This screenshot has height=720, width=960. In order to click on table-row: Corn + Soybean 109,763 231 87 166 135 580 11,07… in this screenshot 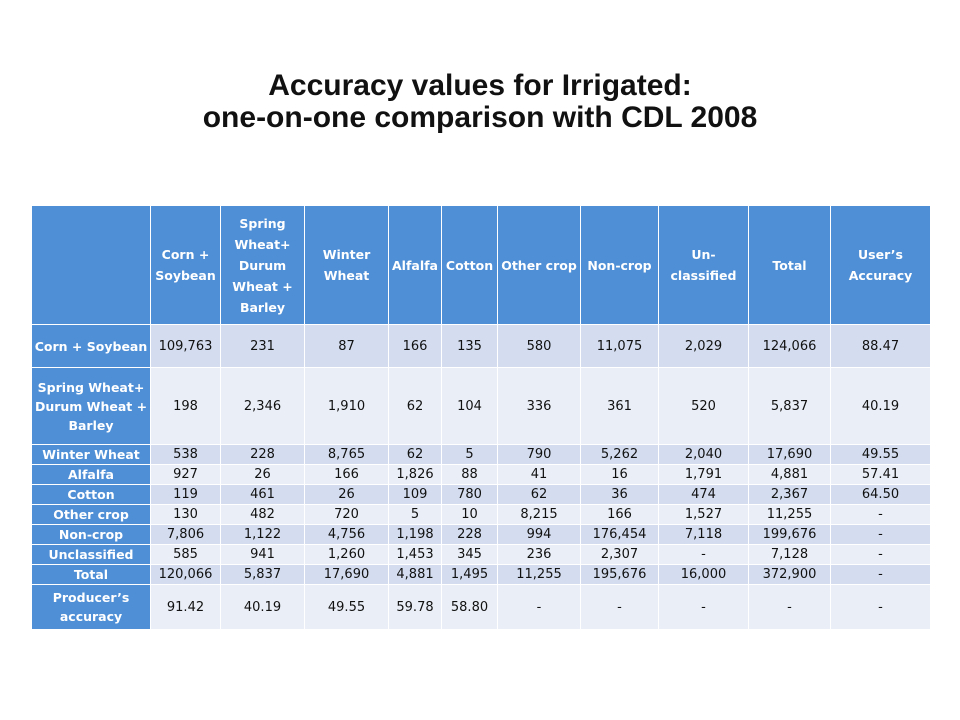, I will do `click(481, 346)`.